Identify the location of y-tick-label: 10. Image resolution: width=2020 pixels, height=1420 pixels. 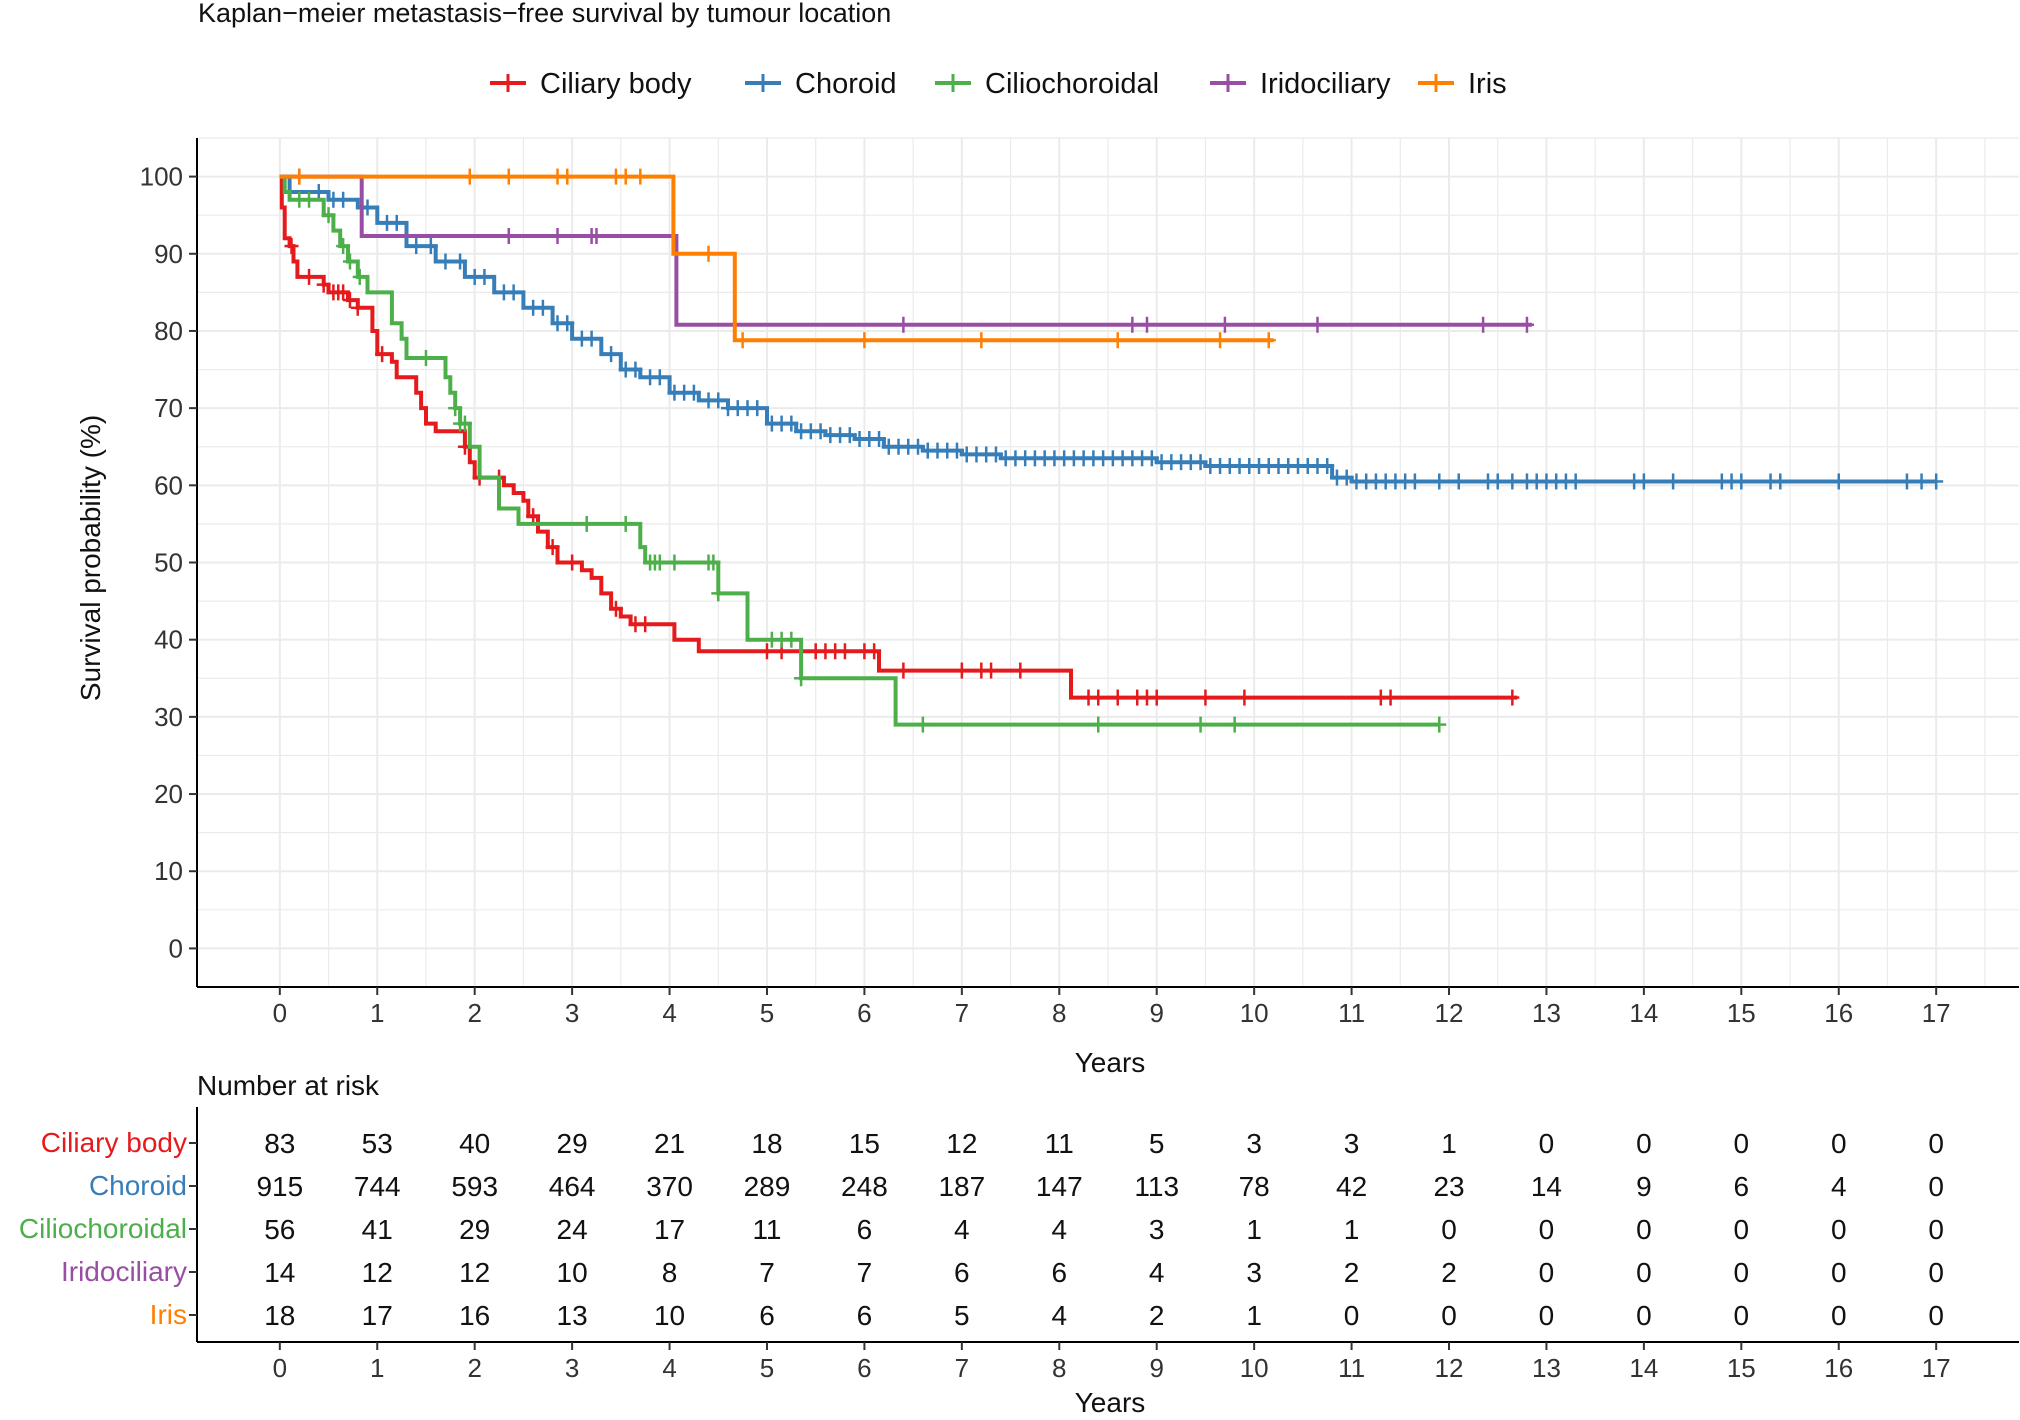
(168, 871).